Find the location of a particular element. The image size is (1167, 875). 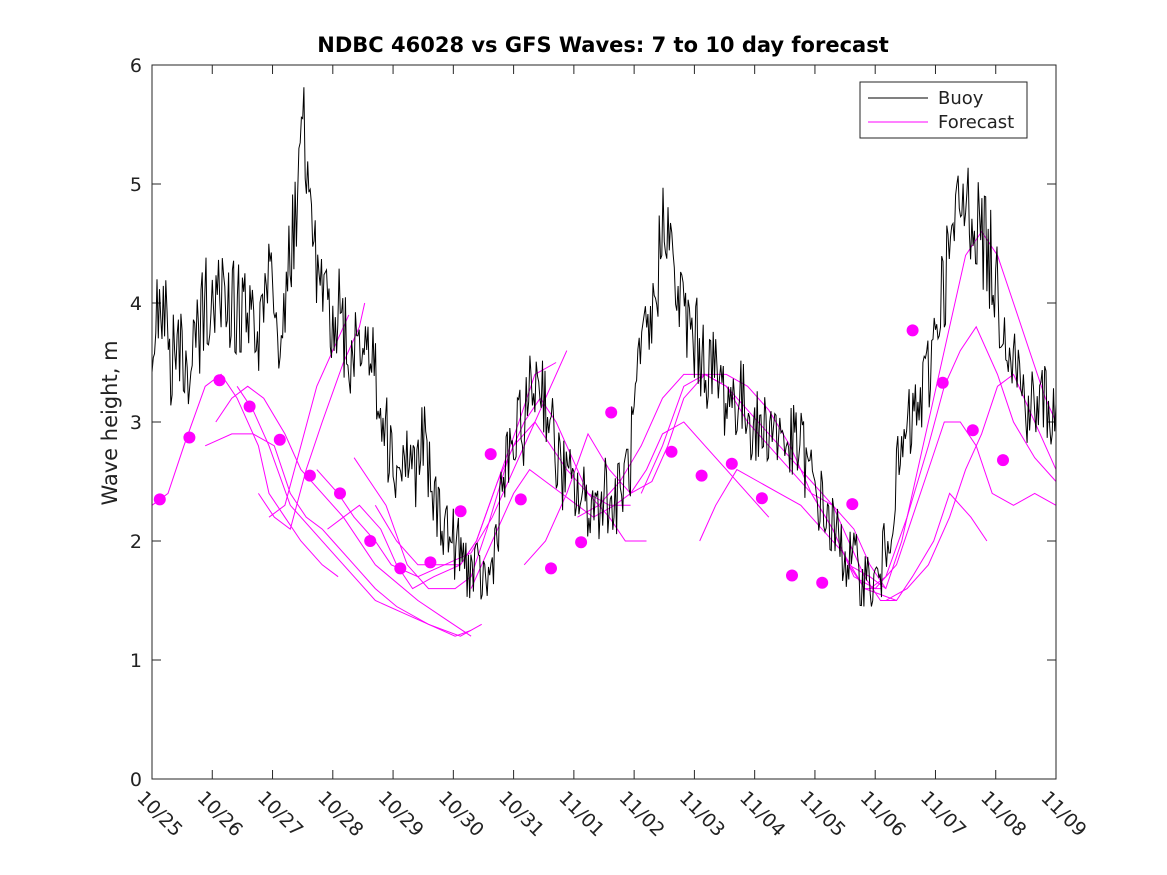

y-tick-label: 0 is located at coordinates (136, 780).